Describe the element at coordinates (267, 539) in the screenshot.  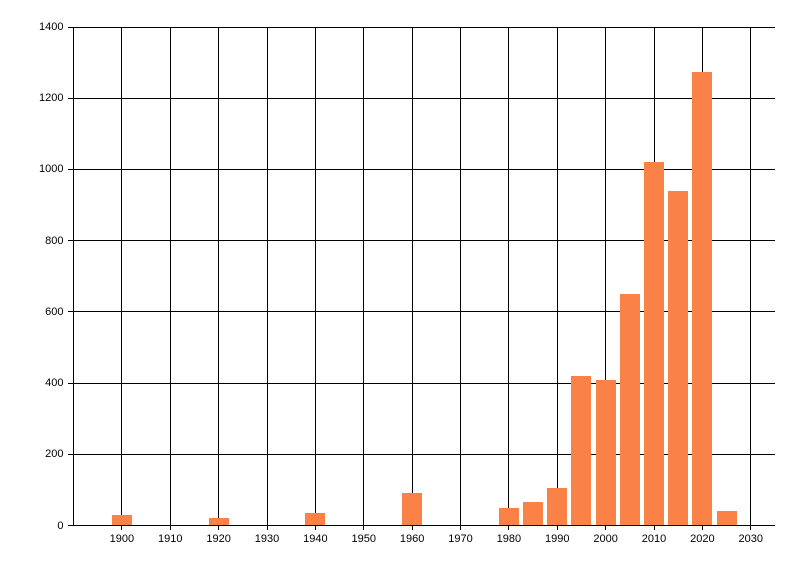
I see `x-axis-tick-label: 1930` at that location.